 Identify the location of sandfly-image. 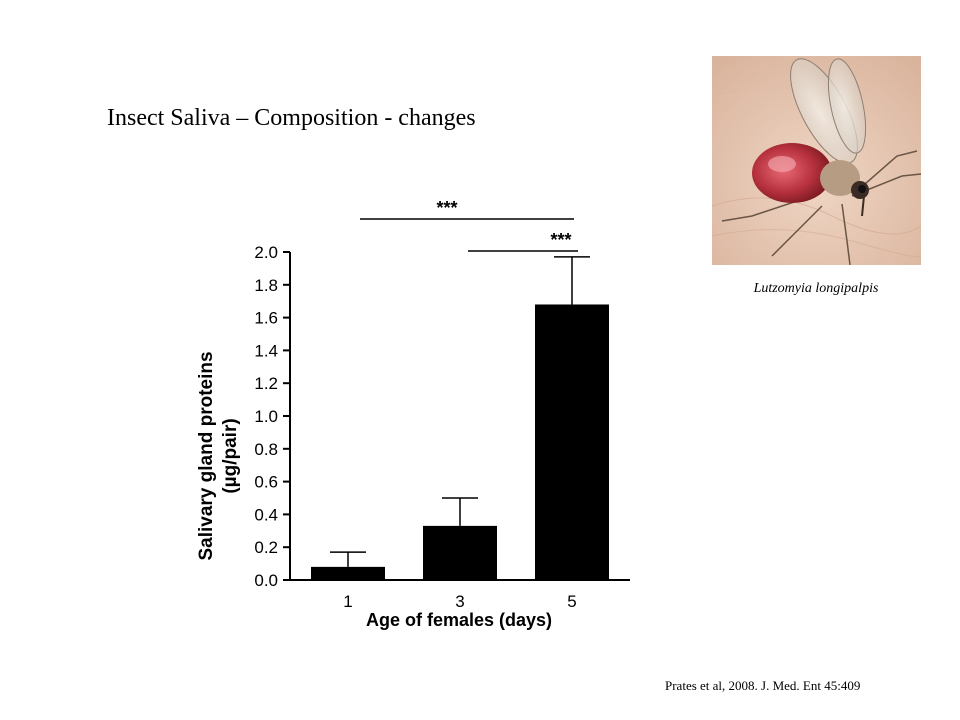
(816, 160).